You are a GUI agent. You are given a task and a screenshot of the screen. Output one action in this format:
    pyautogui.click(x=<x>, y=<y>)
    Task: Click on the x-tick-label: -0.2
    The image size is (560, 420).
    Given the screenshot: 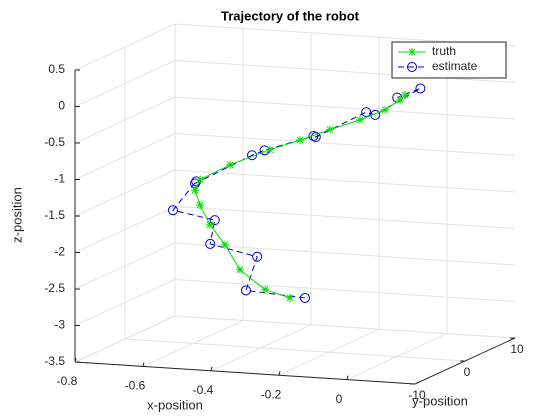 What is the action you would take?
    pyautogui.click(x=271, y=394)
    